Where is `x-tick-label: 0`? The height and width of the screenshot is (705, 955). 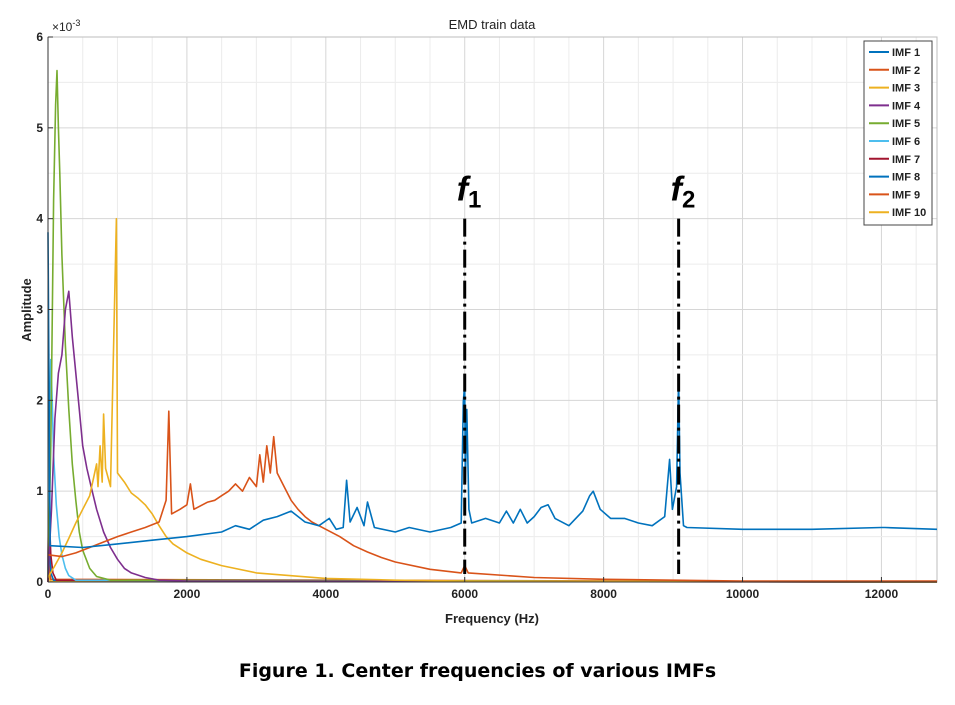 x-tick-label: 0 is located at coordinates (48, 594).